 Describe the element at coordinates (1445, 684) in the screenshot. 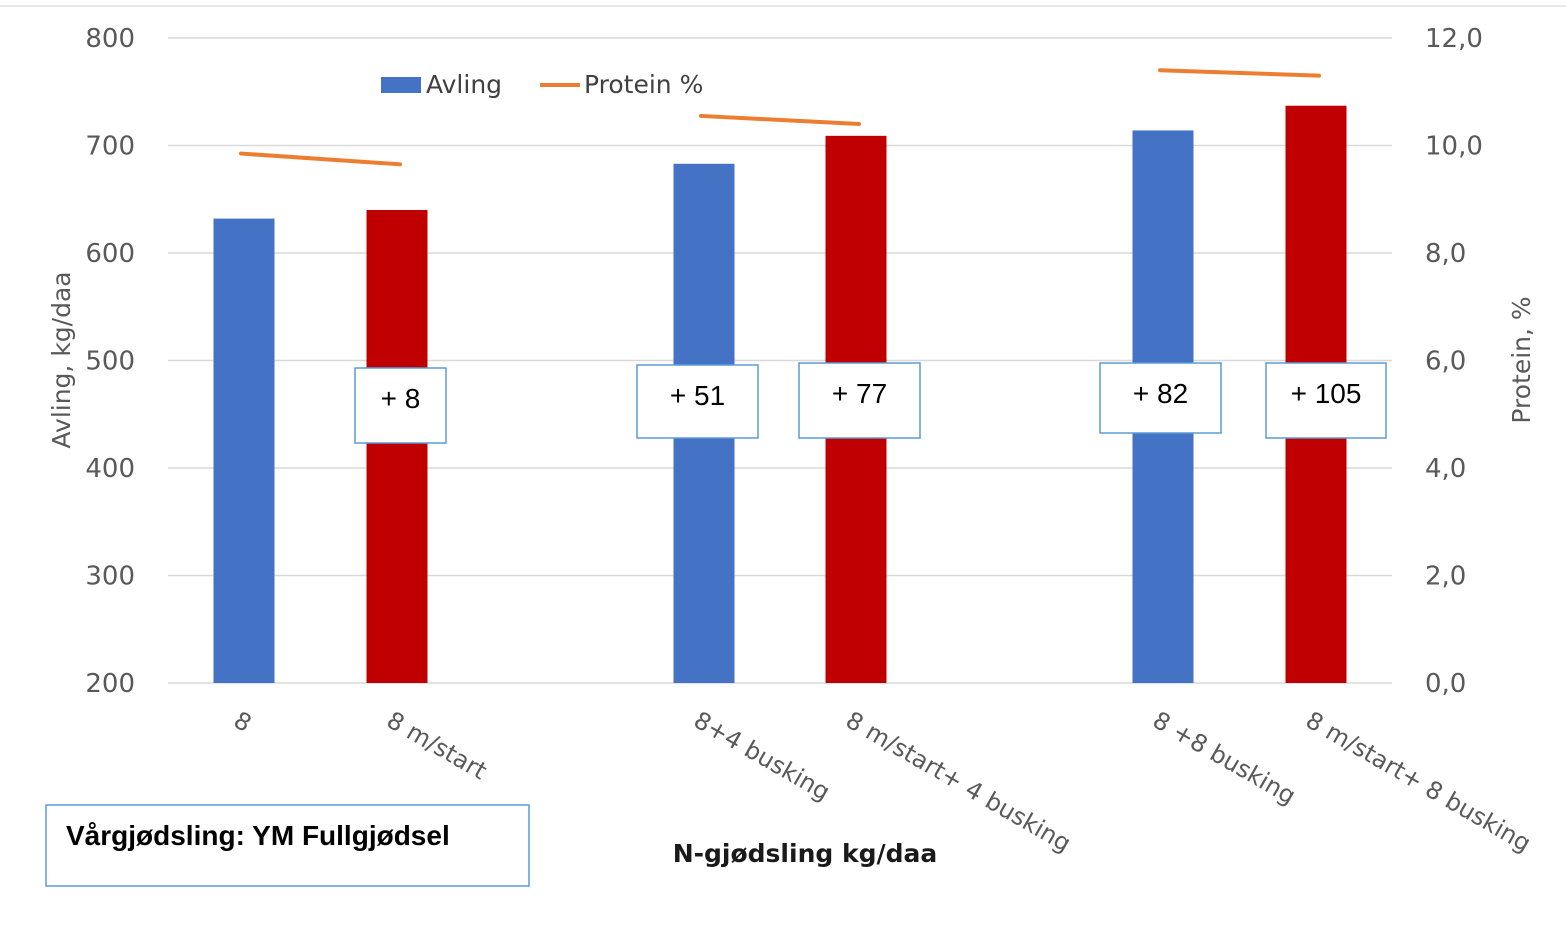

I see `y2-tick-label: 0,0` at that location.